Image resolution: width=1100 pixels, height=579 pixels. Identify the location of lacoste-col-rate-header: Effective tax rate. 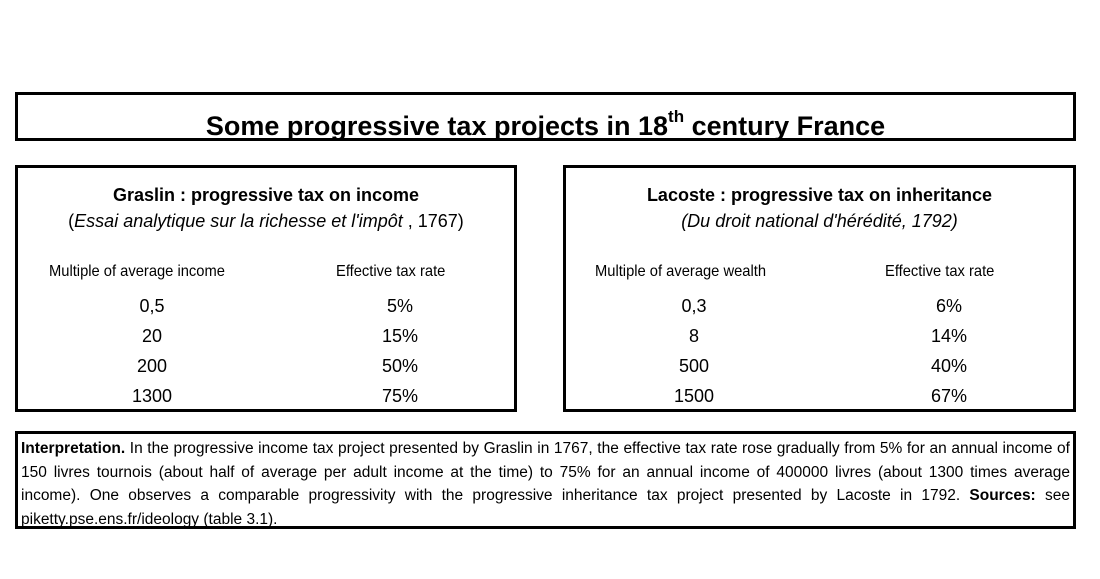
(940, 271).